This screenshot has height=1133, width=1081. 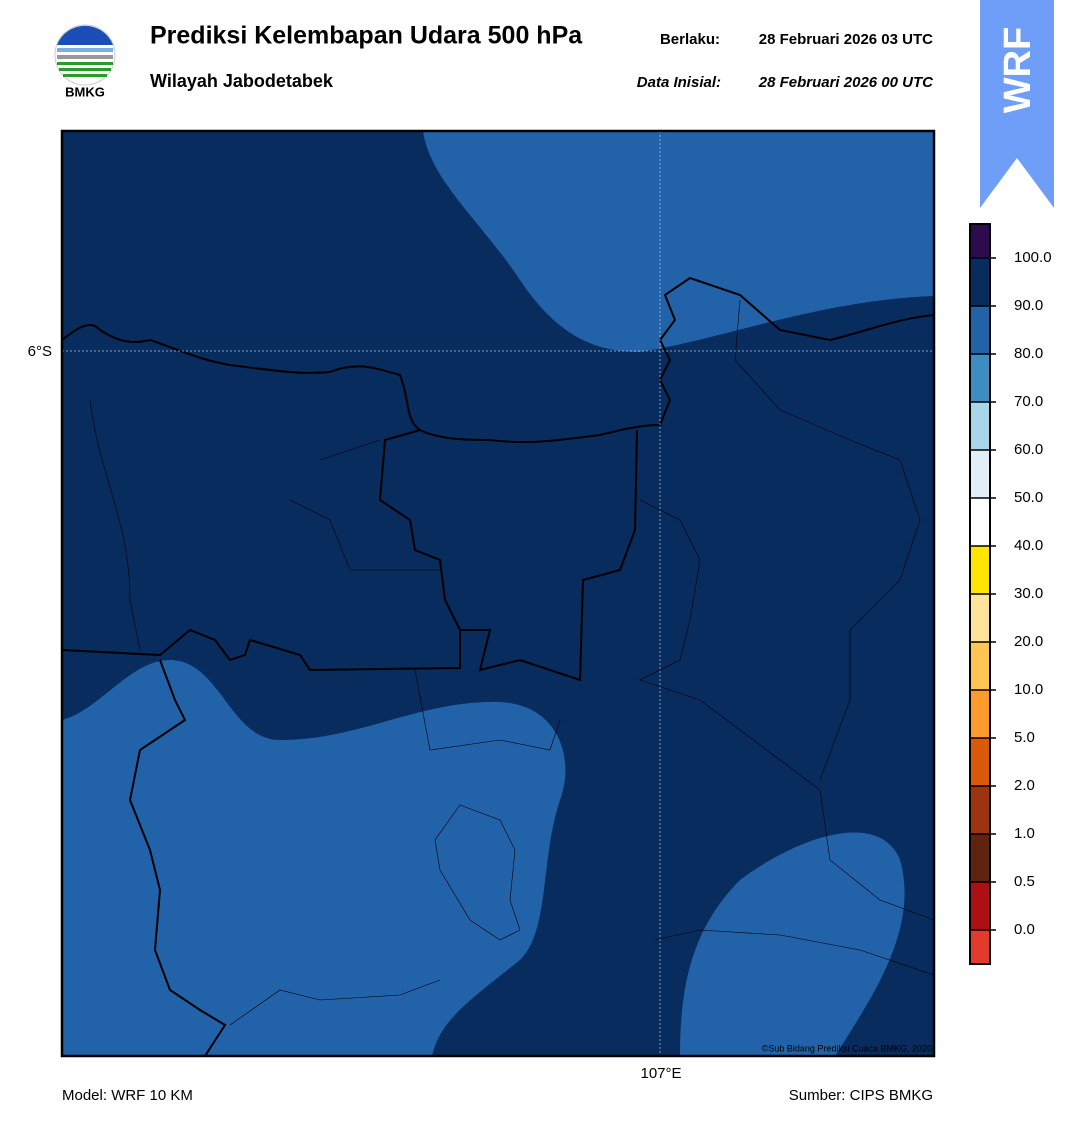 I want to click on copyright: ©Sub Bidang Prediksi Cuaca BMKG, 2020, so click(x=847, y=1048).